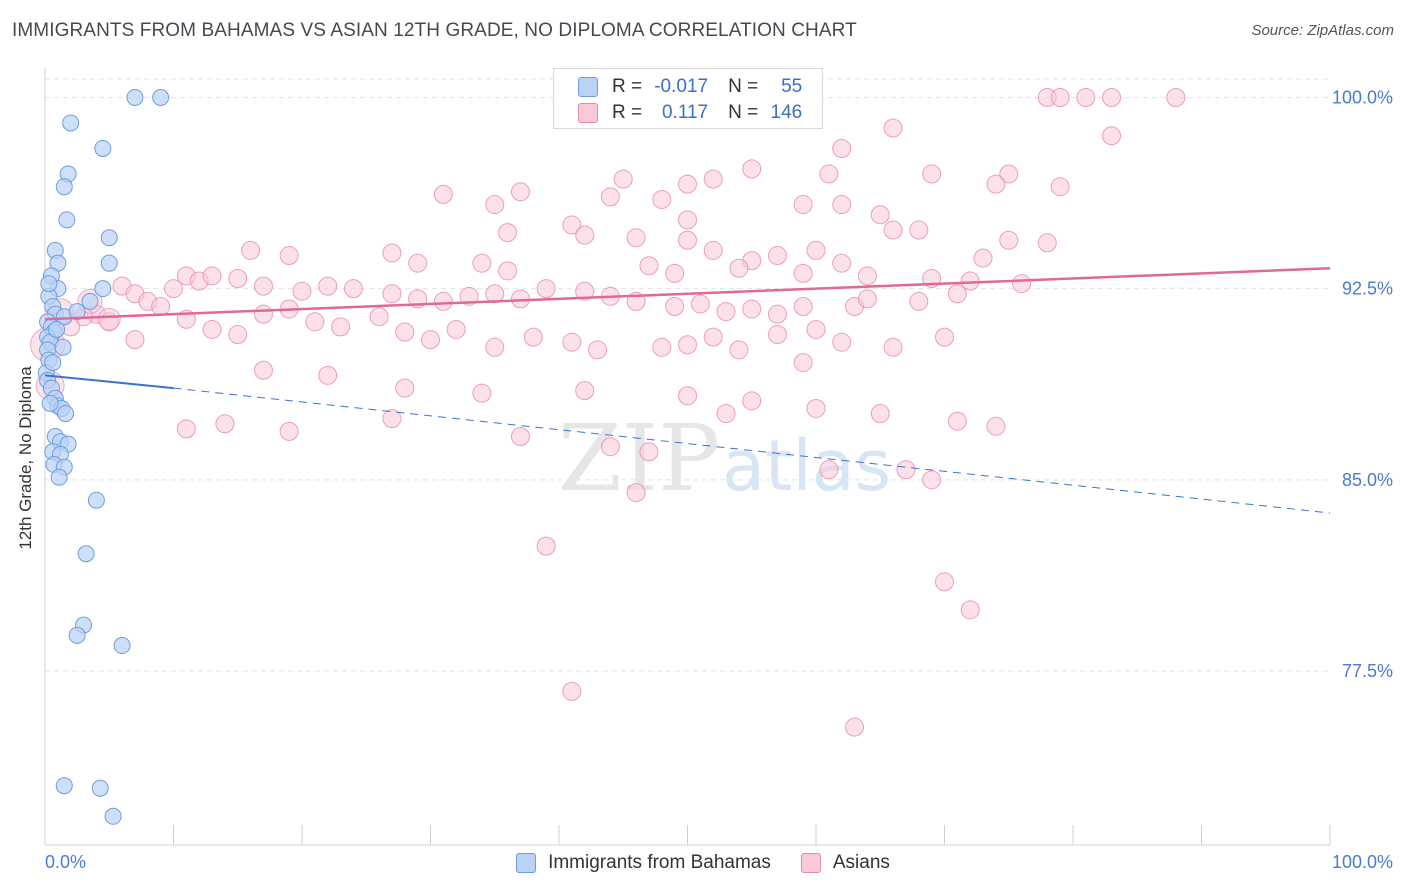 This screenshot has height=892, width=1406. I want to click on bahamas-points, so click(103, 457).